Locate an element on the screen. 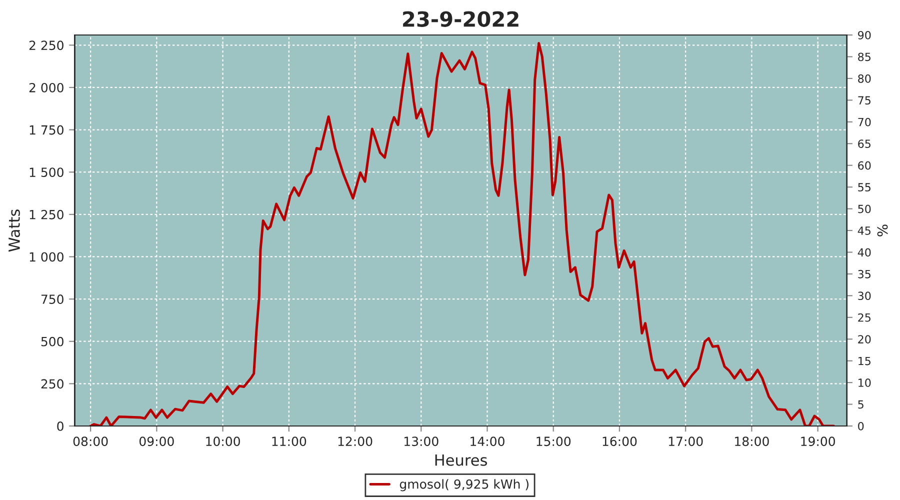 Image resolution: width=900 pixels, height=500 pixels. chart-title: 23-9-2022 is located at coordinates (460, 19).